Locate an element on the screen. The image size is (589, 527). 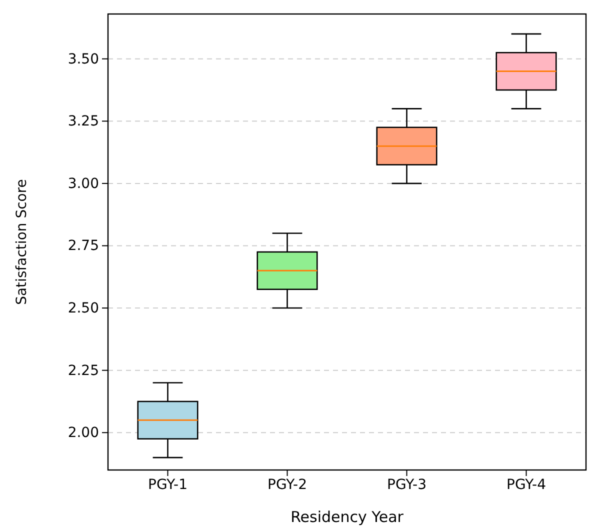
x-tick-label: PGY-4 is located at coordinates (526, 484).